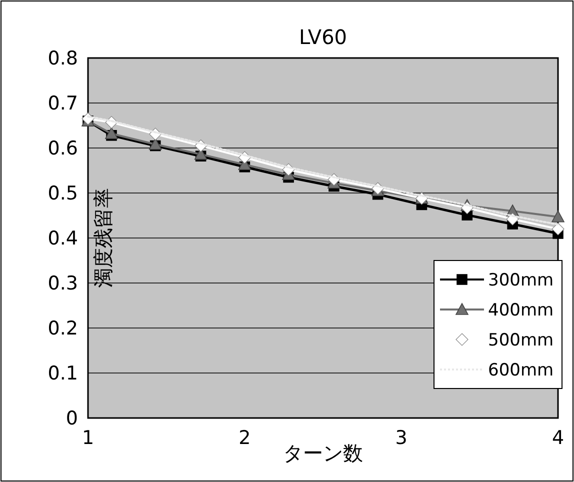  What do you see at coordinates (63, 283) in the screenshot?
I see `y-tick-label: 0.3` at bounding box center [63, 283].